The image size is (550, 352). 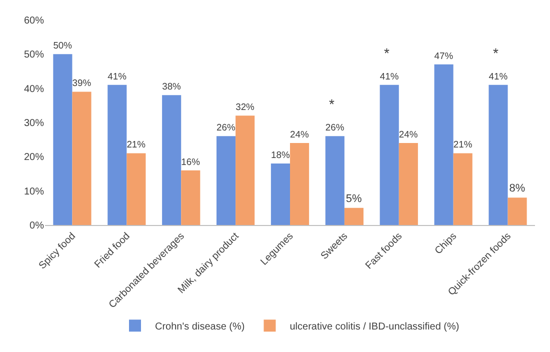 What do you see at coordinates (34, 21) in the screenshot?
I see `y-tick-label: 60%` at bounding box center [34, 21].